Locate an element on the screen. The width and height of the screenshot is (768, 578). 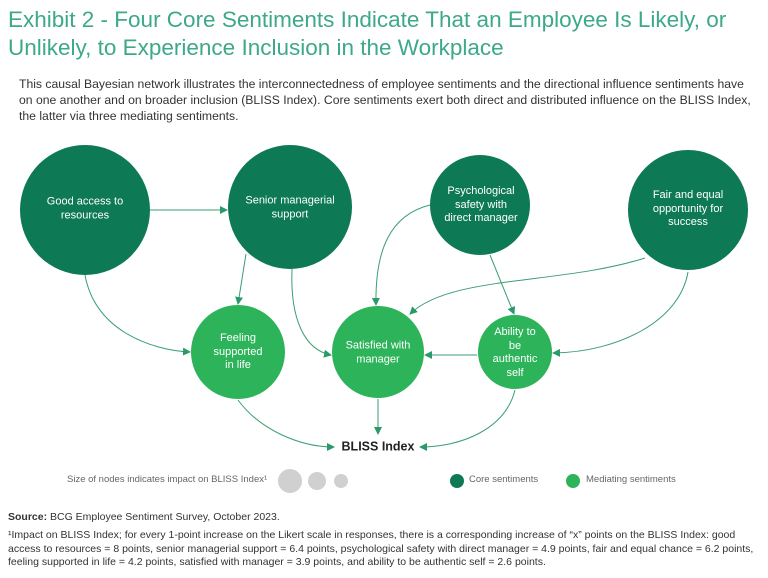
node-satisfied-label: Satisfied with manager is located at coordinates (378, 352).